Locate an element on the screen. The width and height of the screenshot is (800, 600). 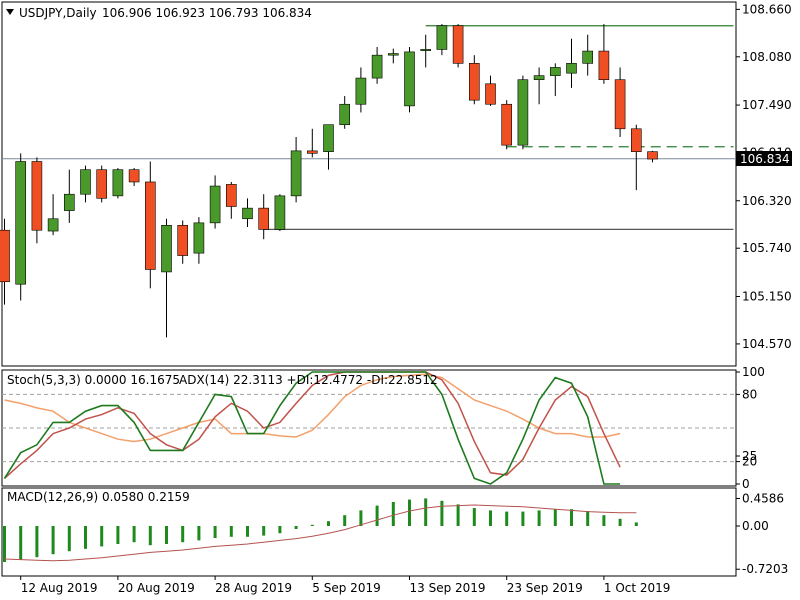
date-label-6: 1 Oct 2019 is located at coordinates (637, 588).